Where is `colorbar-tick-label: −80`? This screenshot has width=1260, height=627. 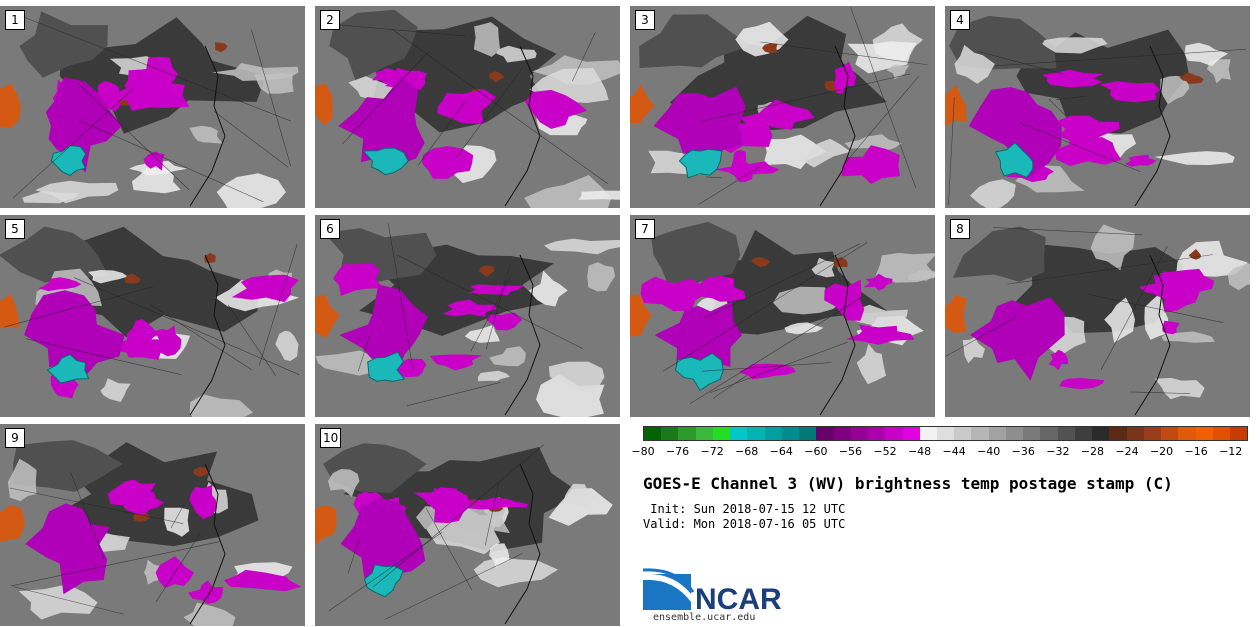 colorbar-tick-label: −80 is located at coordinates (643, 451).